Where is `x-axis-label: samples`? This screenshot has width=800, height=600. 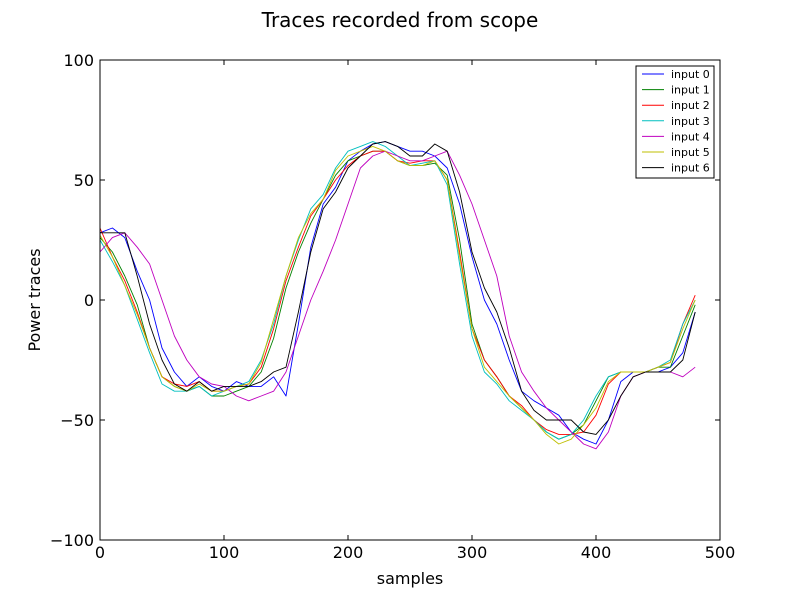
x-axis-label: samples is located at coordinates (410, 578).